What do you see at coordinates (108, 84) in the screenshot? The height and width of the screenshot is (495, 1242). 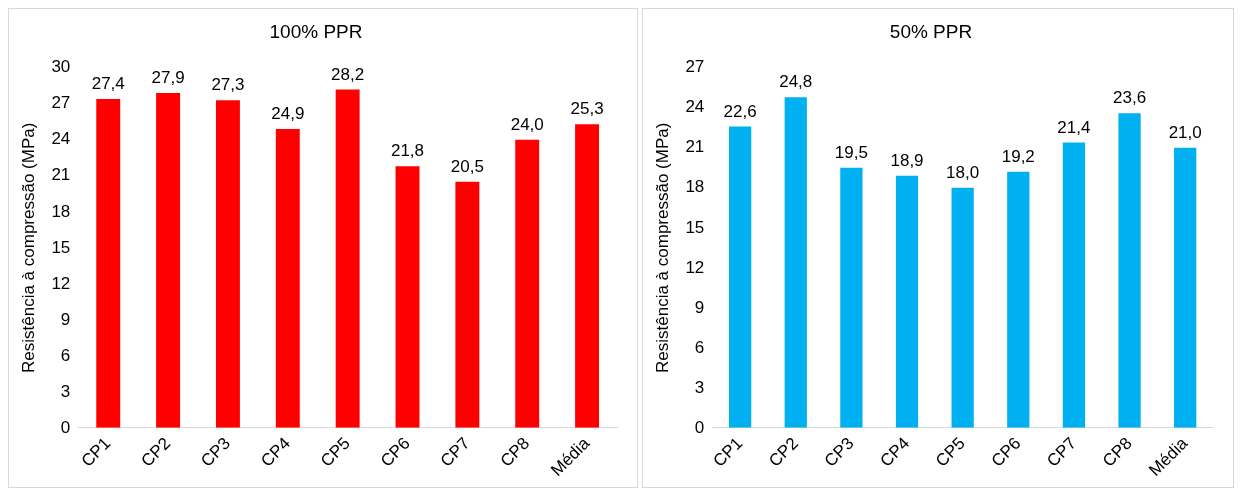 I see `data-label: 27,4` at bounding box center [108, 84].